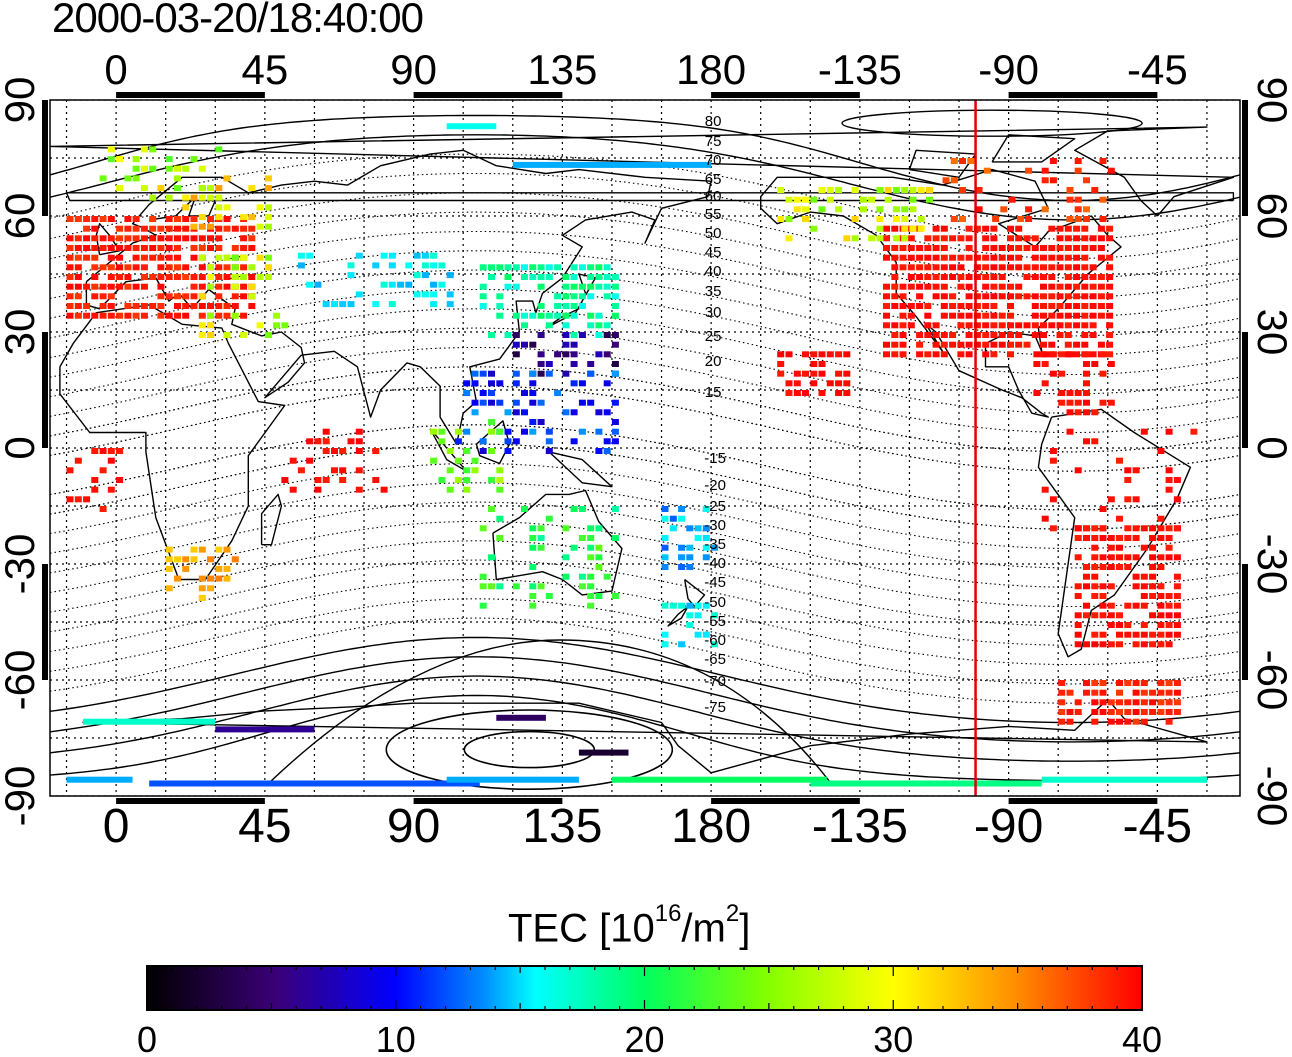 Image resolution: width=1292 pixels, height=1057 pixels. What do you see at coordinates (1008, 69) in the screenshot?
I see `lon-tick-top: -90` at bounding box center [1008, 69].